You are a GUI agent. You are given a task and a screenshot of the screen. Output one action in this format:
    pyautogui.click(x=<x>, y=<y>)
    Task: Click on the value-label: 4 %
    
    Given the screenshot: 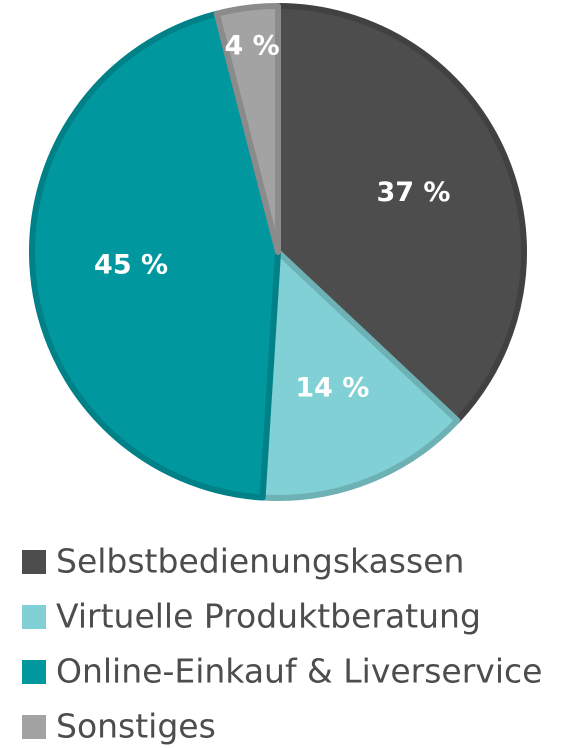 What is the action you would take?
    pyautogui.click(x=251, y=45)
    